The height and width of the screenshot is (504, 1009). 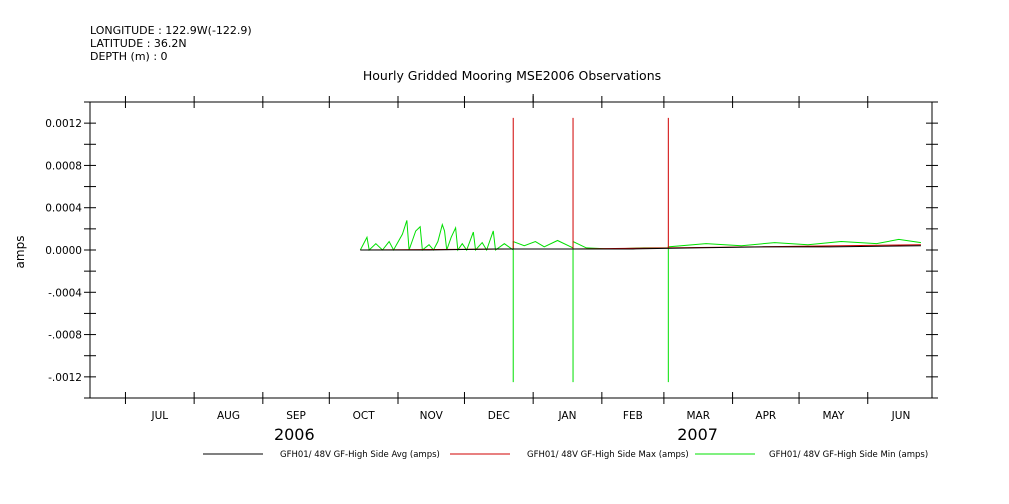 What do you see at coordinates (138, 43) in the screenshot?
I see `latitude-label: LATITUDE : 36.2N` at bounding box center [138, 43].